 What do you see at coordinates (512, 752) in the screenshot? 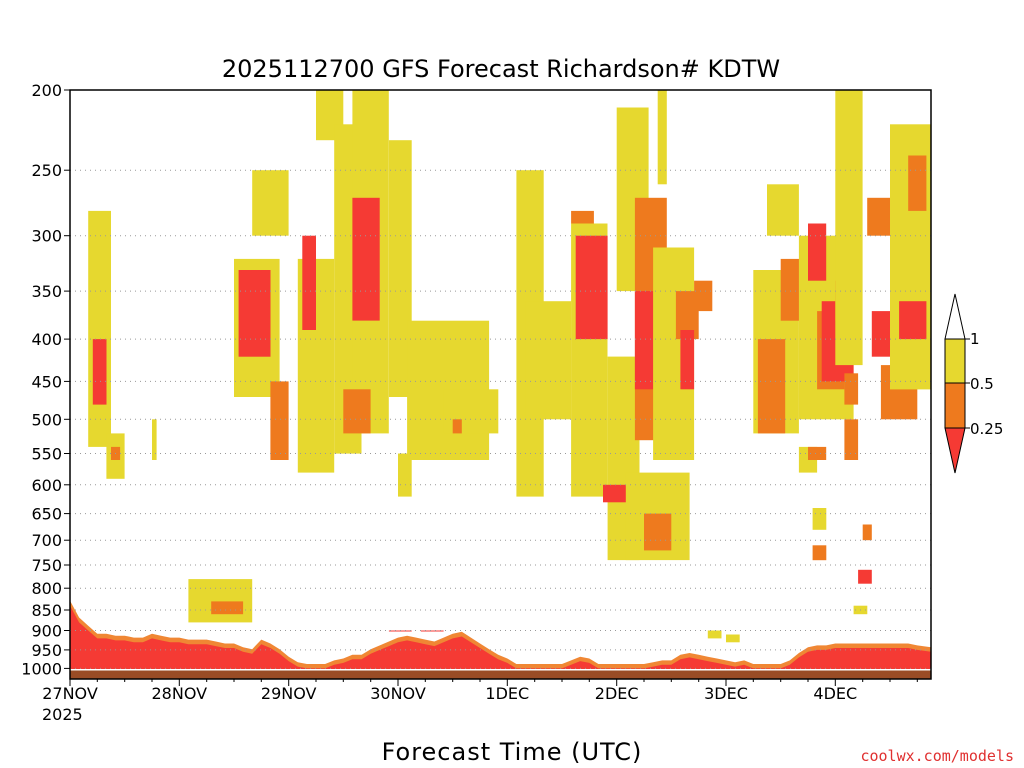
I see `x-axis-label: Forecast Time (UTC)` at bounding box center [512, 752].